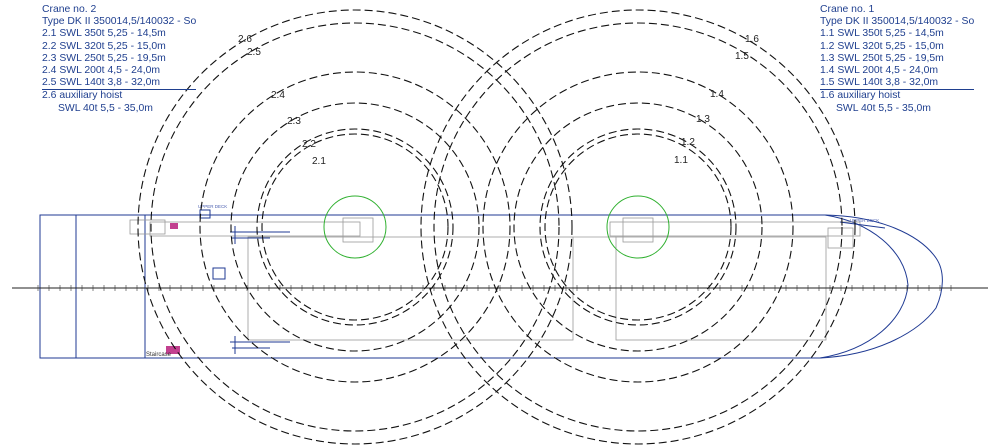 This screenshot has width=1001, height=446. I want to click on crane-2-title: Crane no. 2, so click(69, 9).